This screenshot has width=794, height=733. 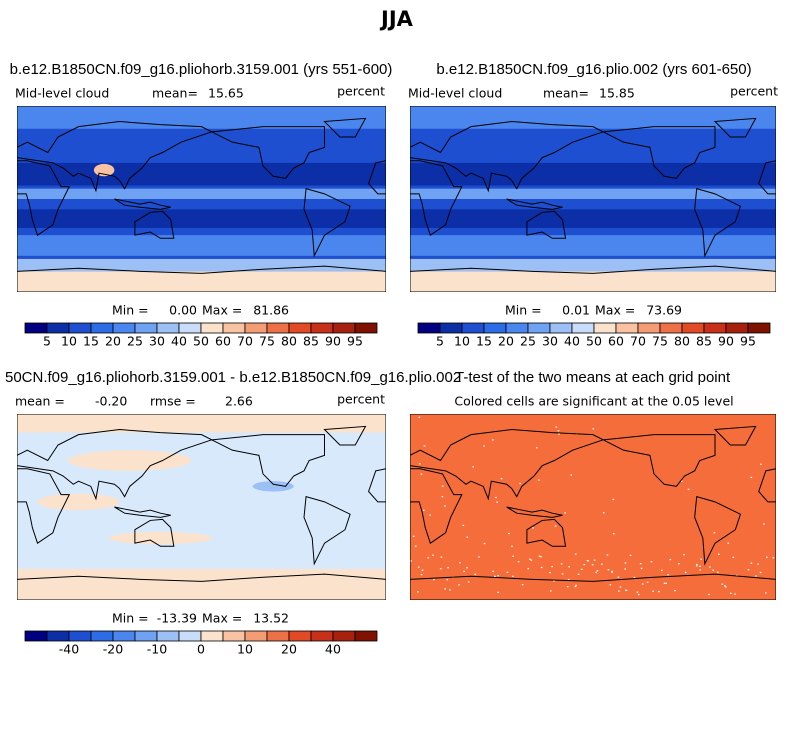 What do you see at coordinates (111, 401) in the screenshot?
I see `mean: -0.20` at bounding box center [111, 401].